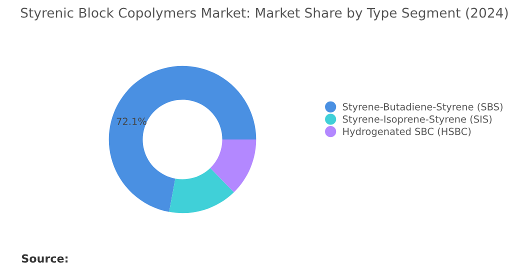 This screenshot has width=529, height=279. I want to click on source-note: Source:, so click(45, 258).